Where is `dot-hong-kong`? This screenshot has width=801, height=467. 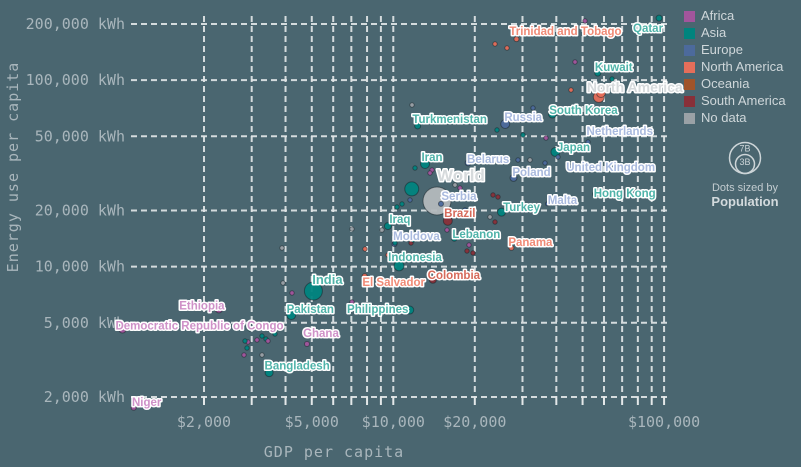
dot-hong-kong is located at coordinates (596, 194).